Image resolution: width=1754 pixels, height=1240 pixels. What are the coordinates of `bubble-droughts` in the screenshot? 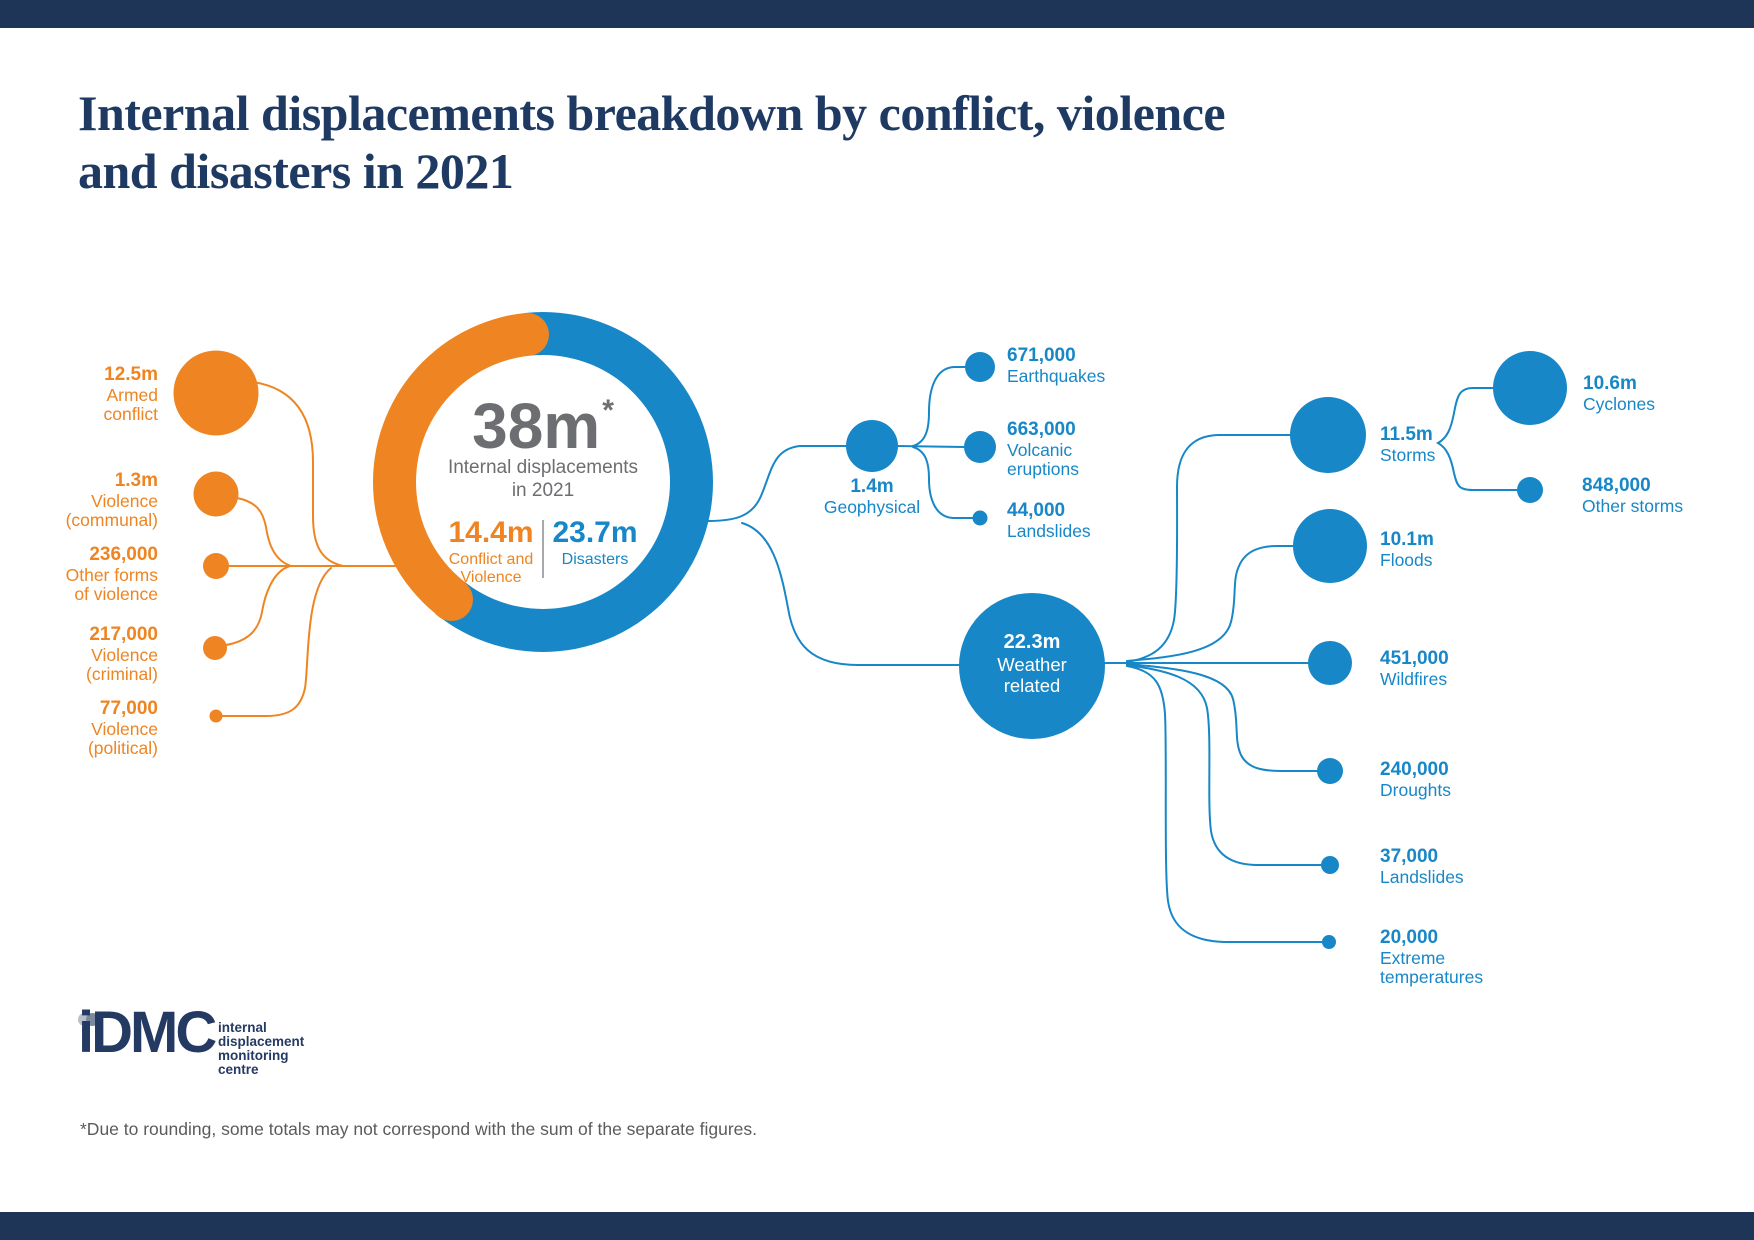 It's located at (1330, 771).